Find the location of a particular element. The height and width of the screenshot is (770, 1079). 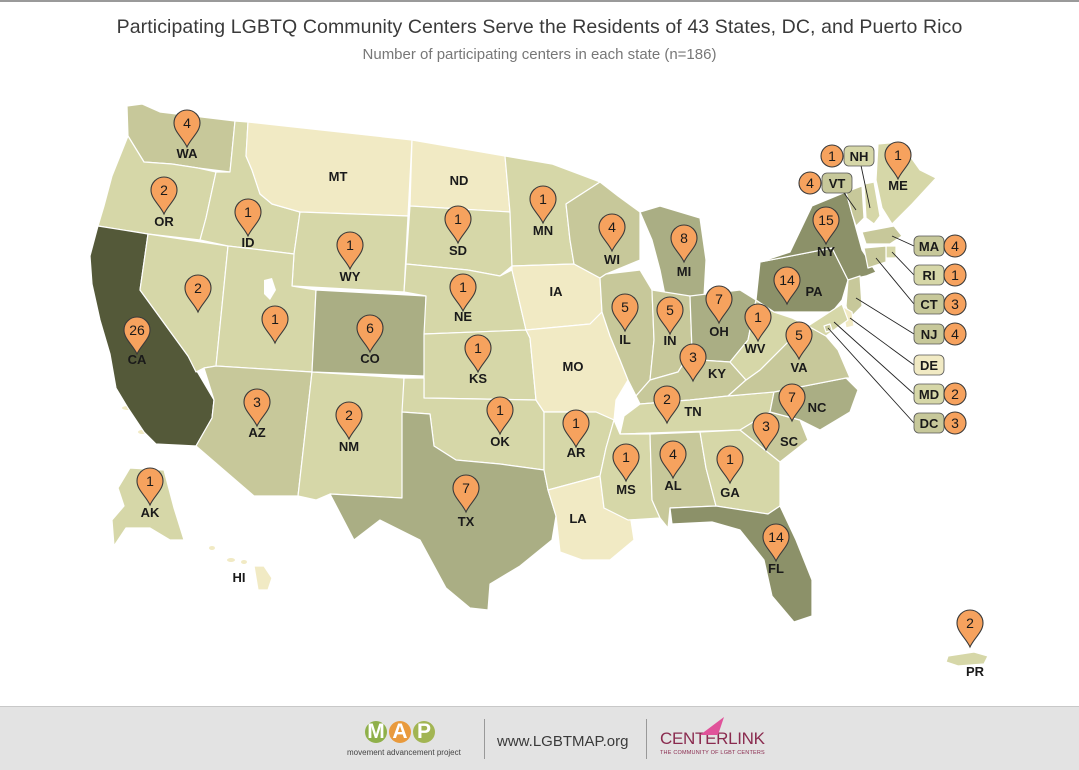

pin-pr: 2 is located at coordinates (970, 629).